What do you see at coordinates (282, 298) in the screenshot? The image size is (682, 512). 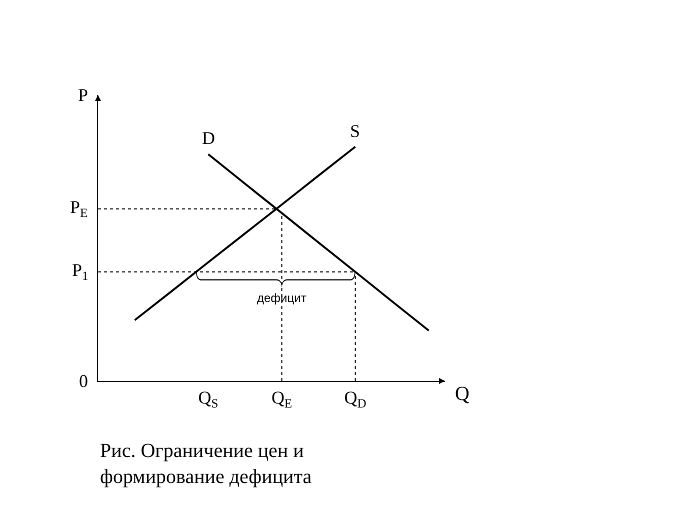 I see `annotation: дефицит` at bounding box center [282, 298].